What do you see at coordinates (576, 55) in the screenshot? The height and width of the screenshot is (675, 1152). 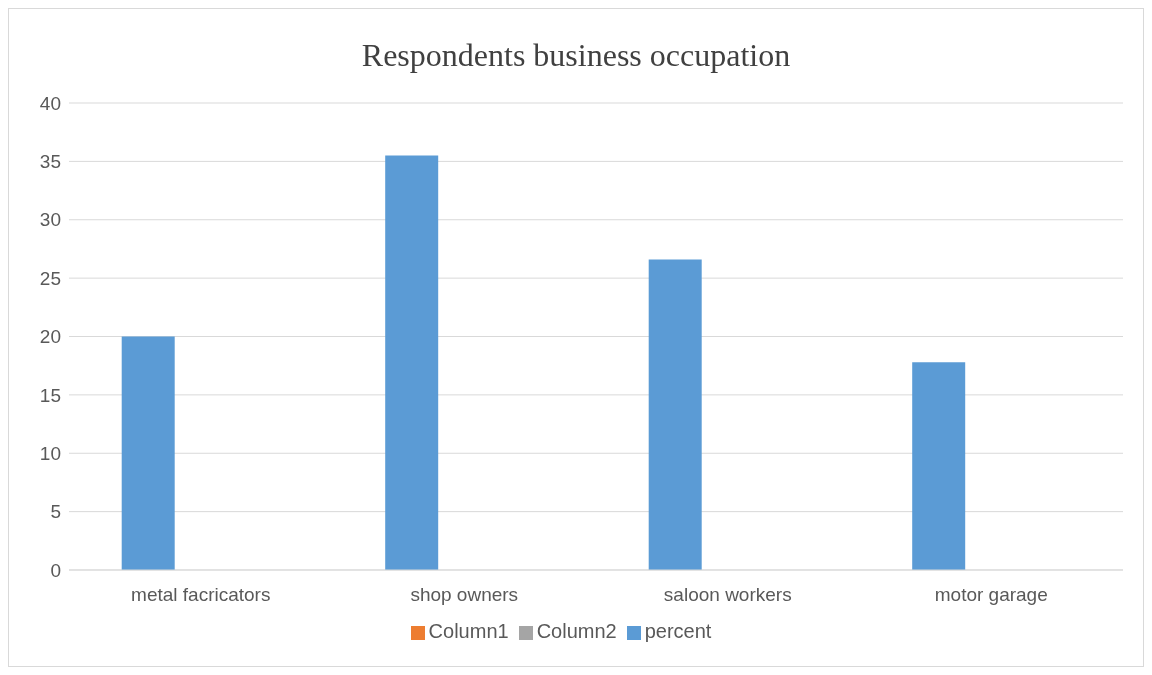 I see `chart-title: Respondents business occupation` at bounding box center [576, 55].